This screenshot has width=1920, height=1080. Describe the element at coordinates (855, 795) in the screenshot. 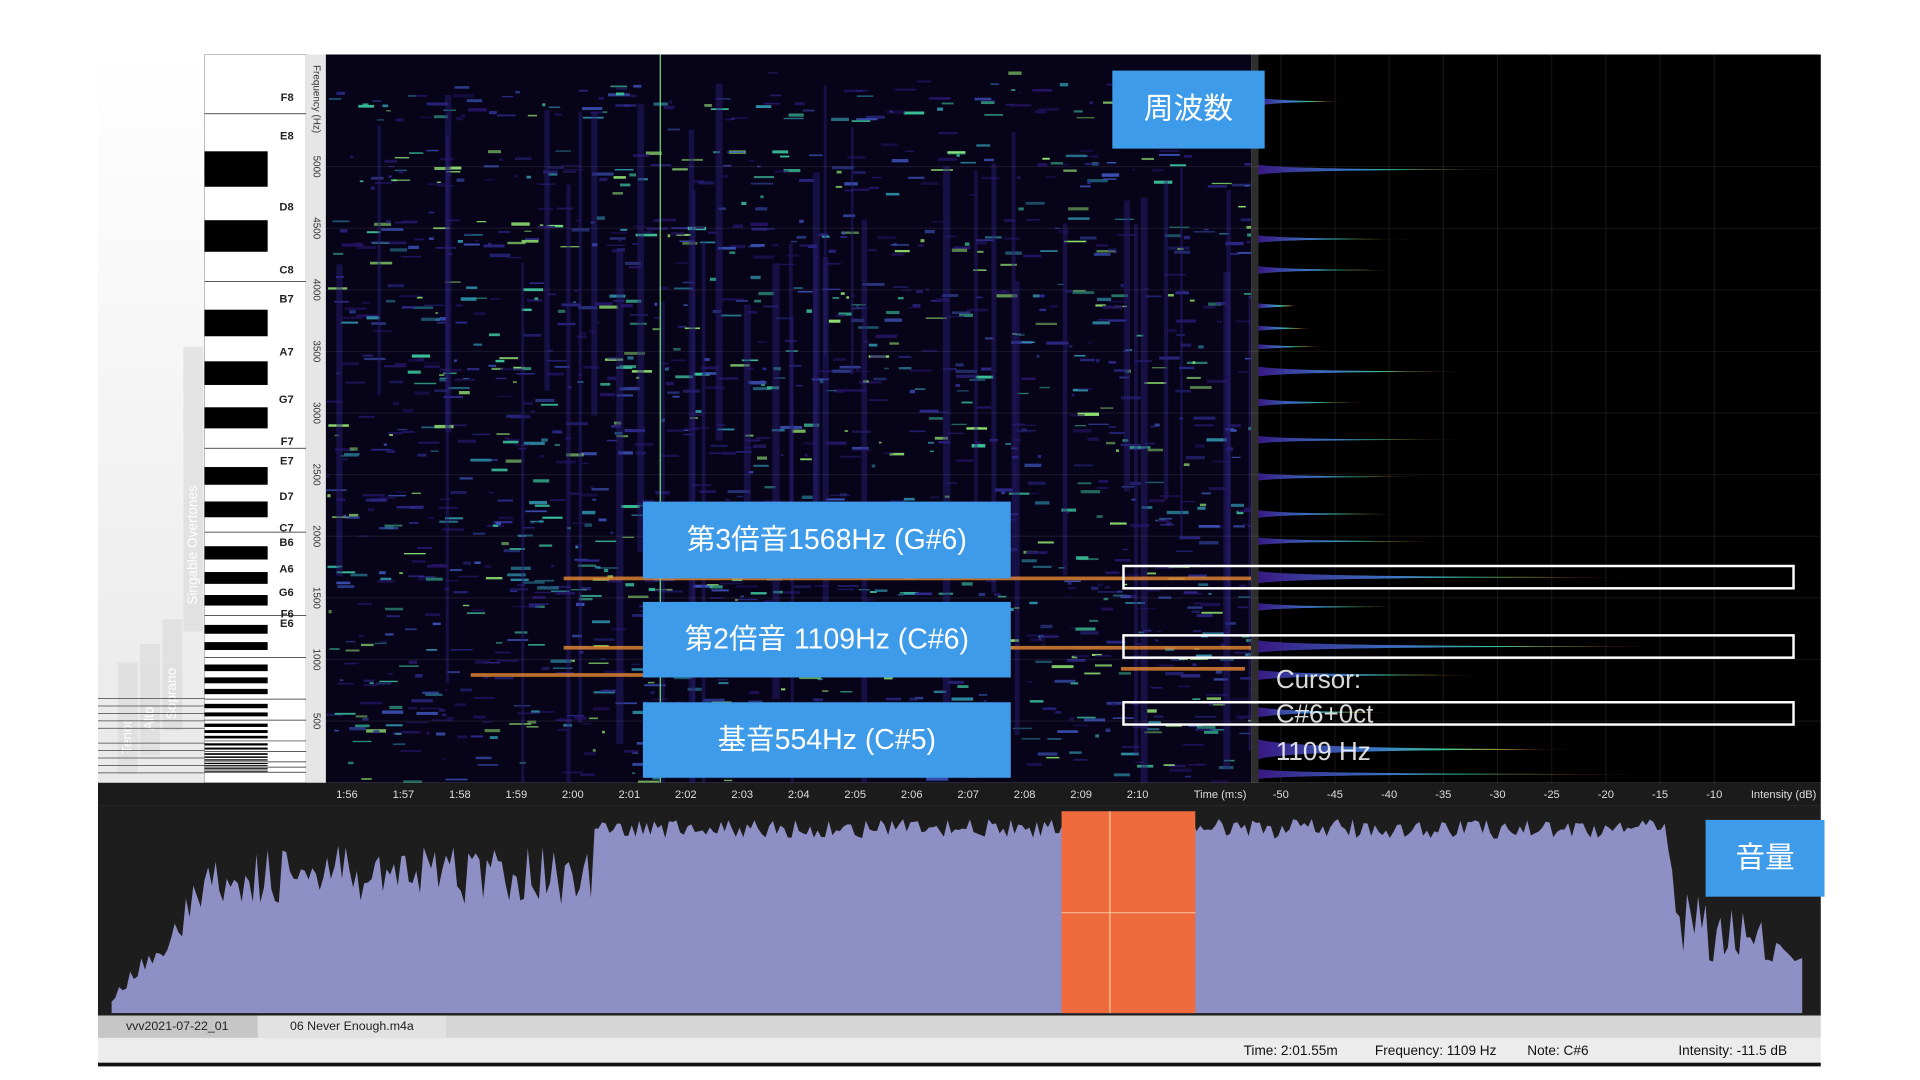

I see `time-tick-label: 2:05` at that location.